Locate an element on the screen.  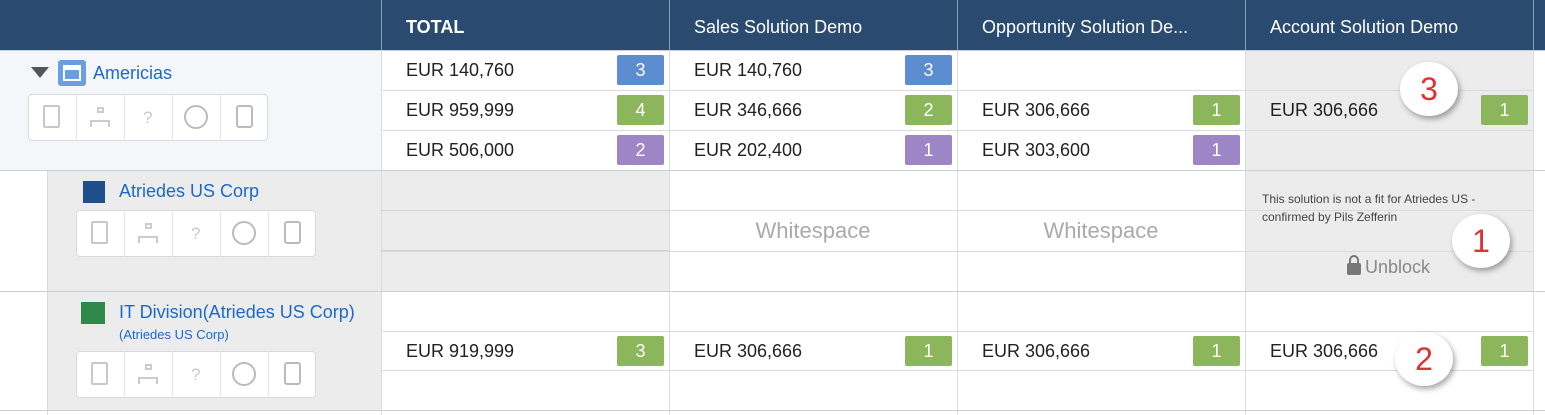
amount: EUR 506,000 is located at coordinates (460, 150).